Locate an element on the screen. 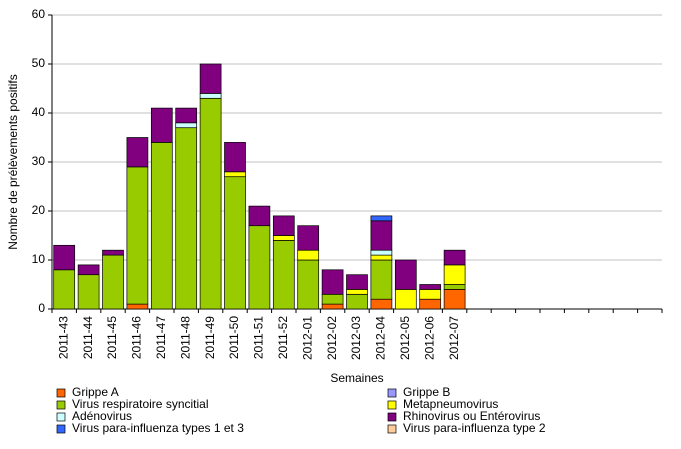 Image resolution: width=681 pixels, height=449 pixels. legend-label: Grippe B is located at coordinates (426, 392).